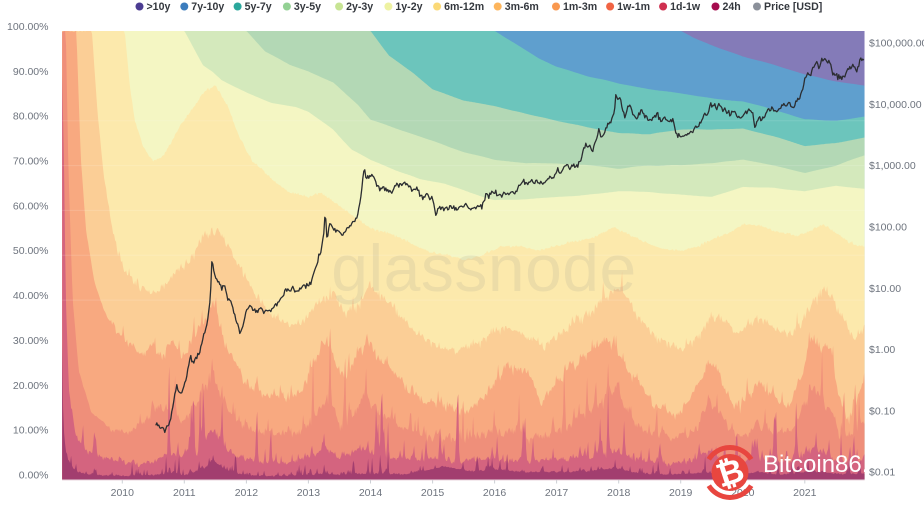 Image resolution: width=924 pixels, height=517 pixels. What do you see at coordinates (27, 27) in the screenshot?
I see `svg-text: 100.00%` at bounding box center [27, 27].